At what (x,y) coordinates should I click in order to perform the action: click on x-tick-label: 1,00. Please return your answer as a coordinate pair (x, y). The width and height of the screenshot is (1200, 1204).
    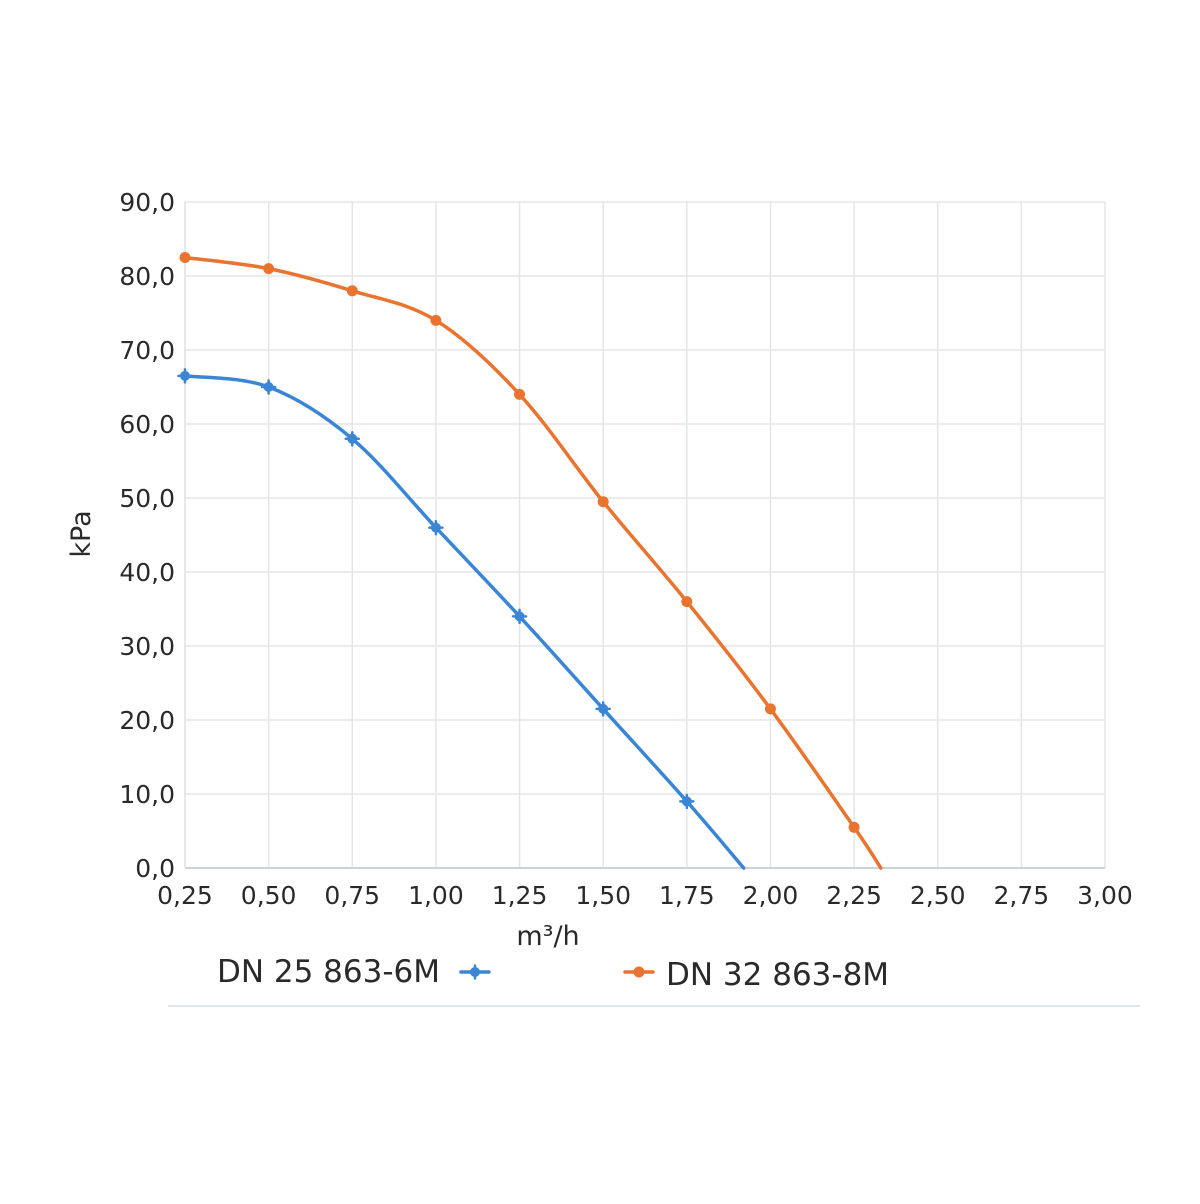
    Looking at the image, I should click on (436, 895).